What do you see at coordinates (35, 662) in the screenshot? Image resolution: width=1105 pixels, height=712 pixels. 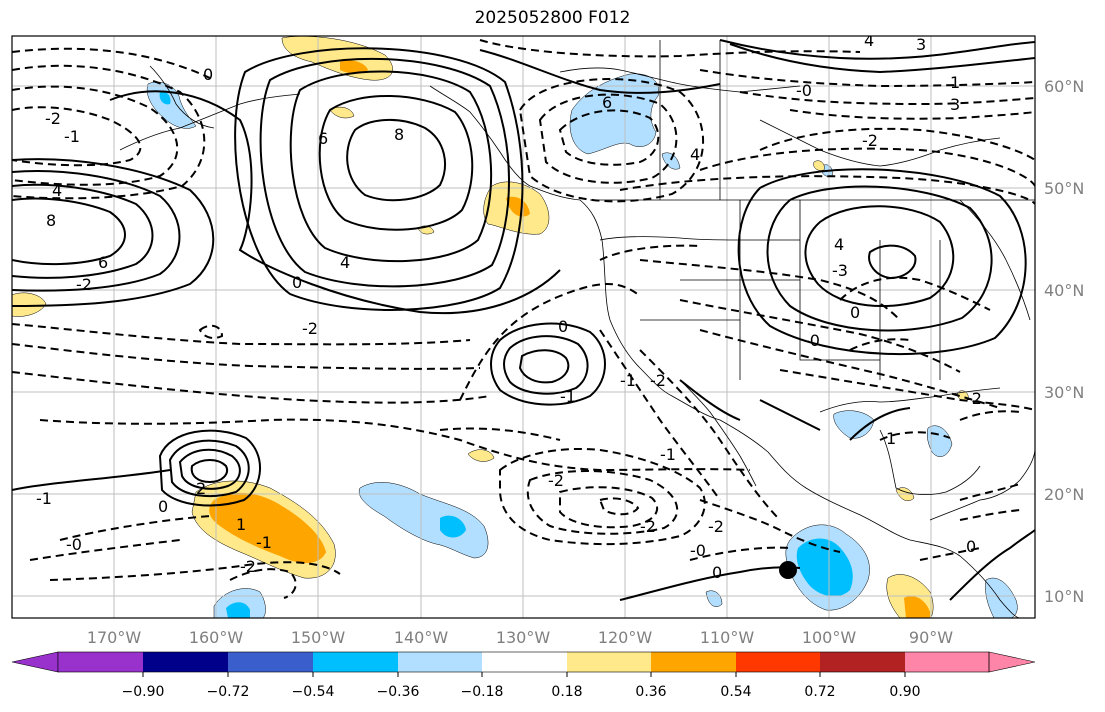 I see `colorbar-extend-left` at bounding box center [35, 662].